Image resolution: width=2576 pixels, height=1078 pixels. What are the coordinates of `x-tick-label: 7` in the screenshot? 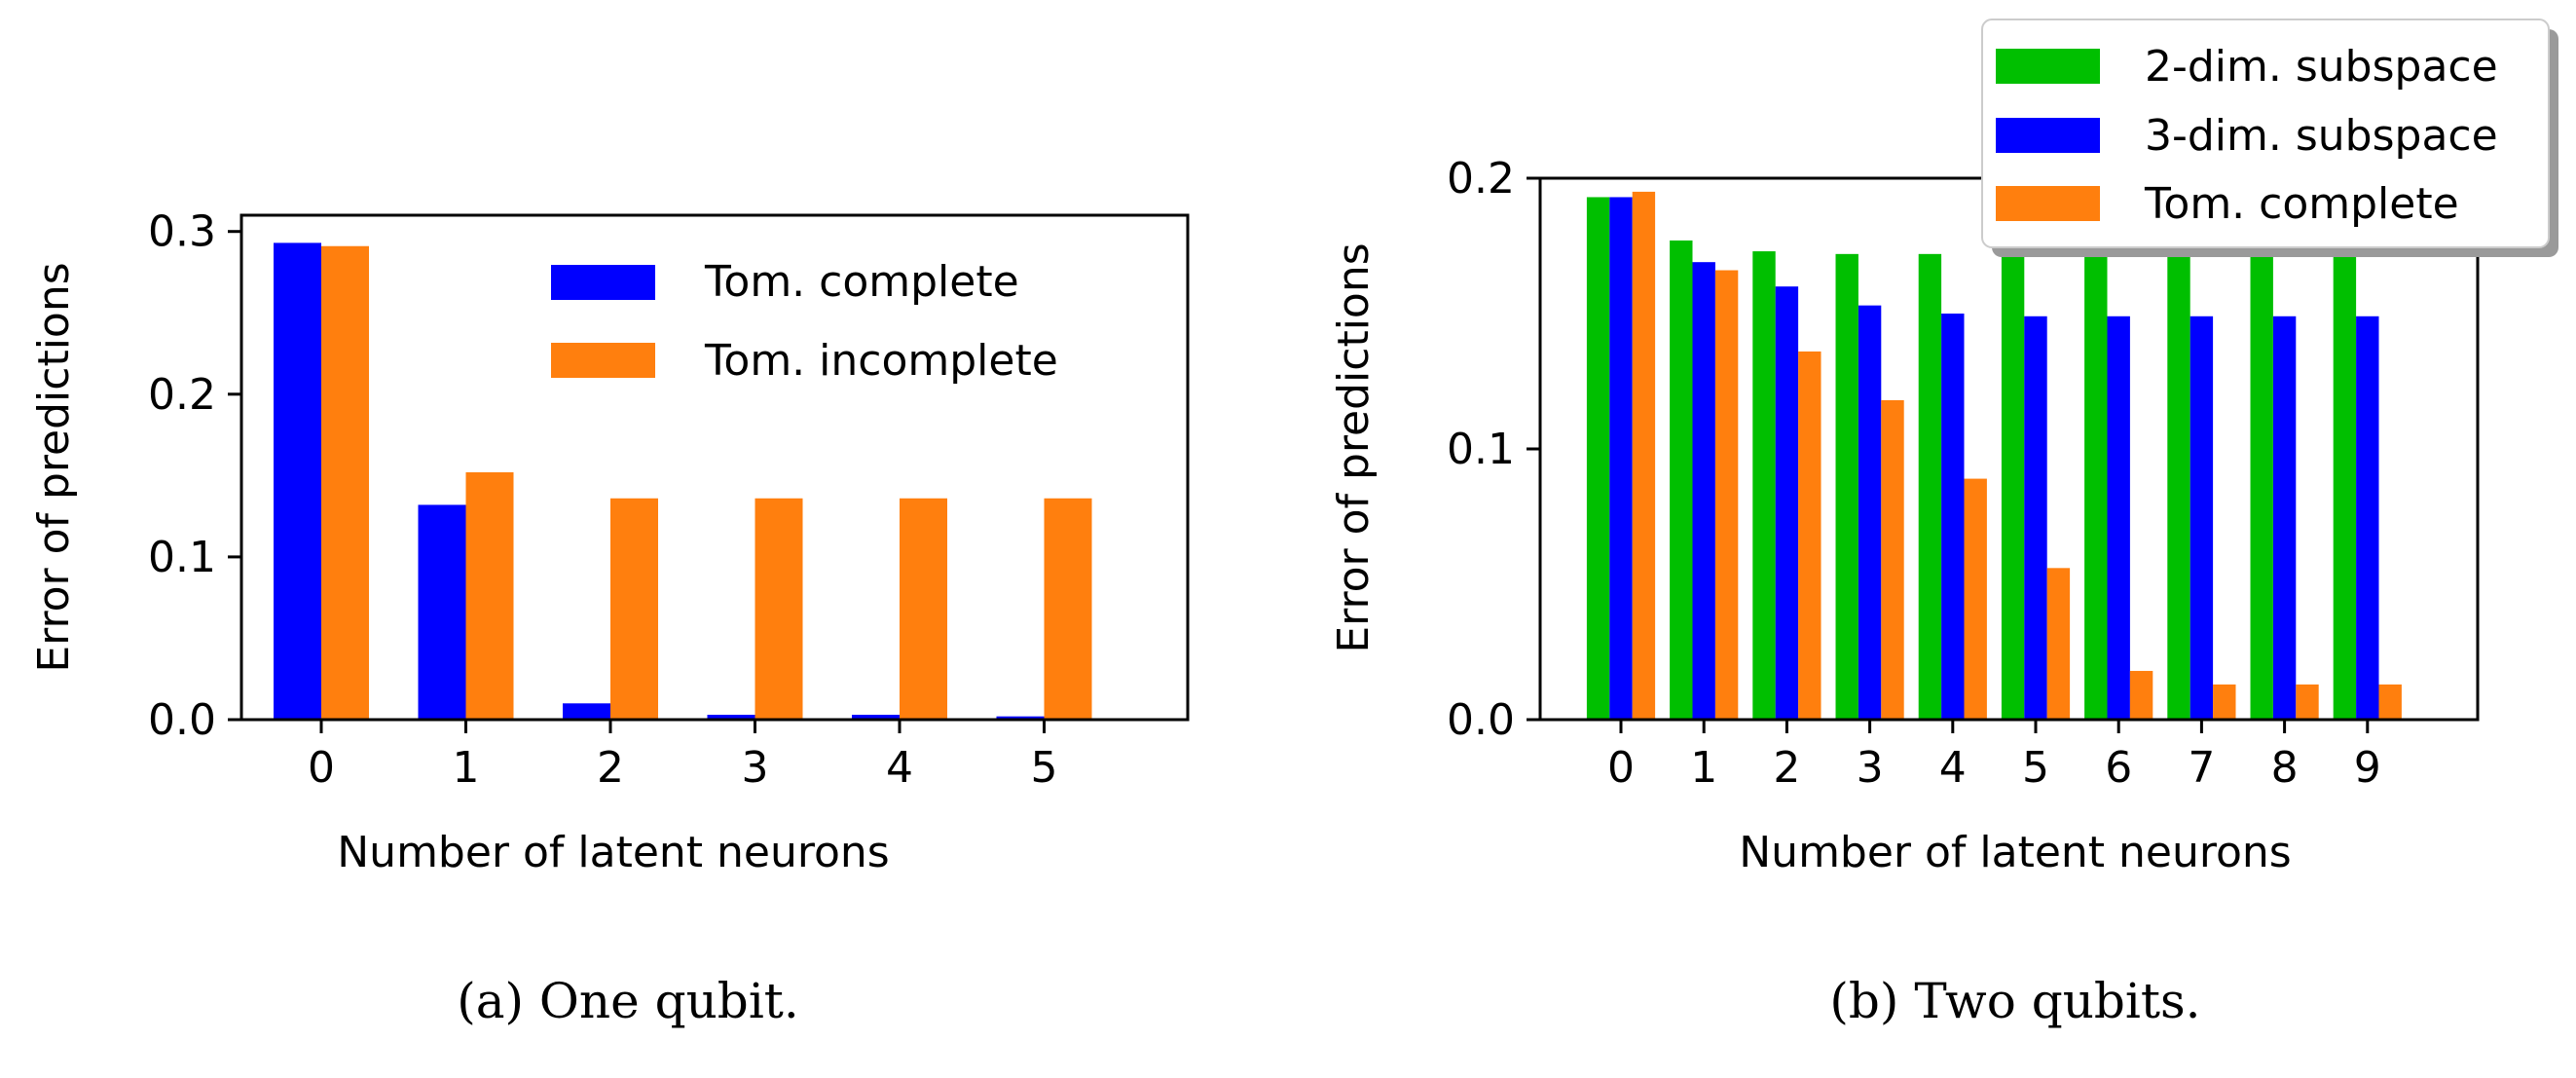 It's located at (2201, 768).